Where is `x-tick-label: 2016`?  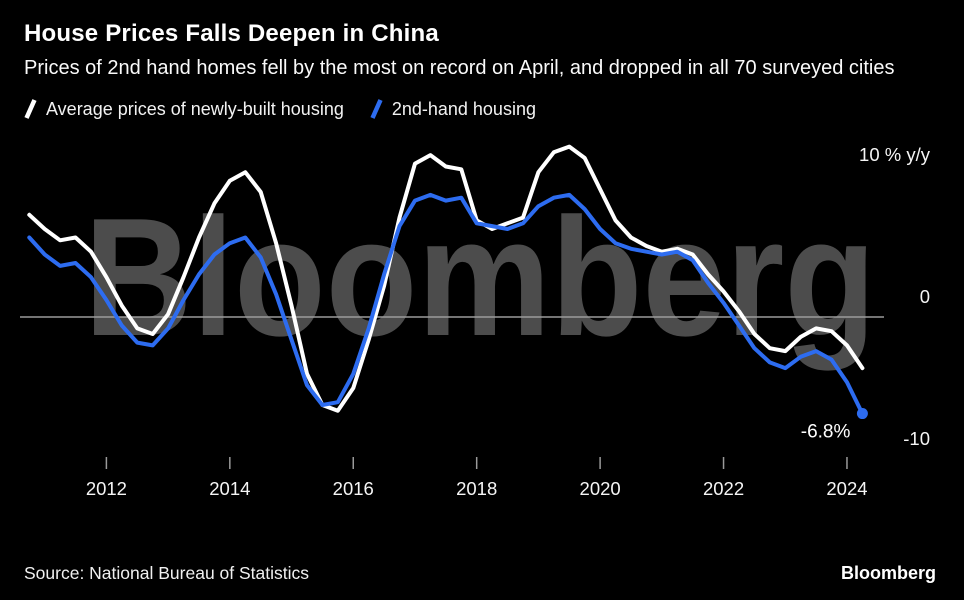 x-tick-label: 2016 is located at coordinates (353, 488).